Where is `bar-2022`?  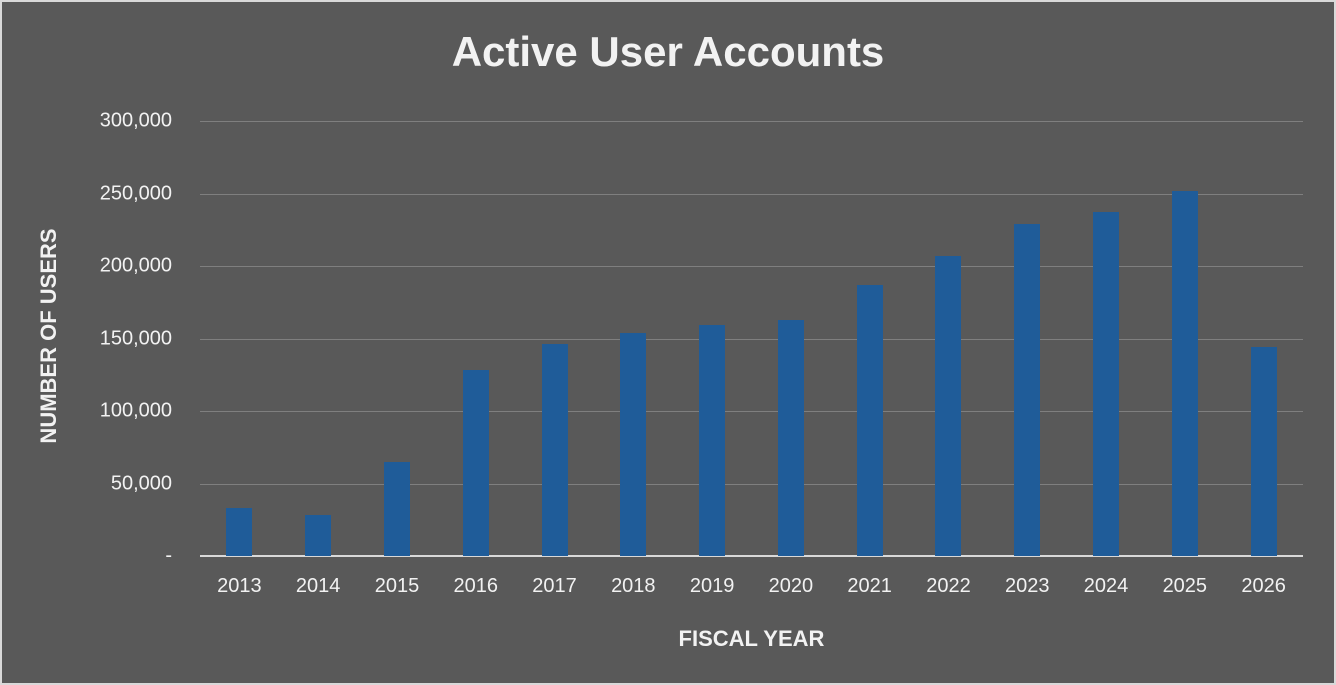 bar-2022 is located at coordinates (948, 405).